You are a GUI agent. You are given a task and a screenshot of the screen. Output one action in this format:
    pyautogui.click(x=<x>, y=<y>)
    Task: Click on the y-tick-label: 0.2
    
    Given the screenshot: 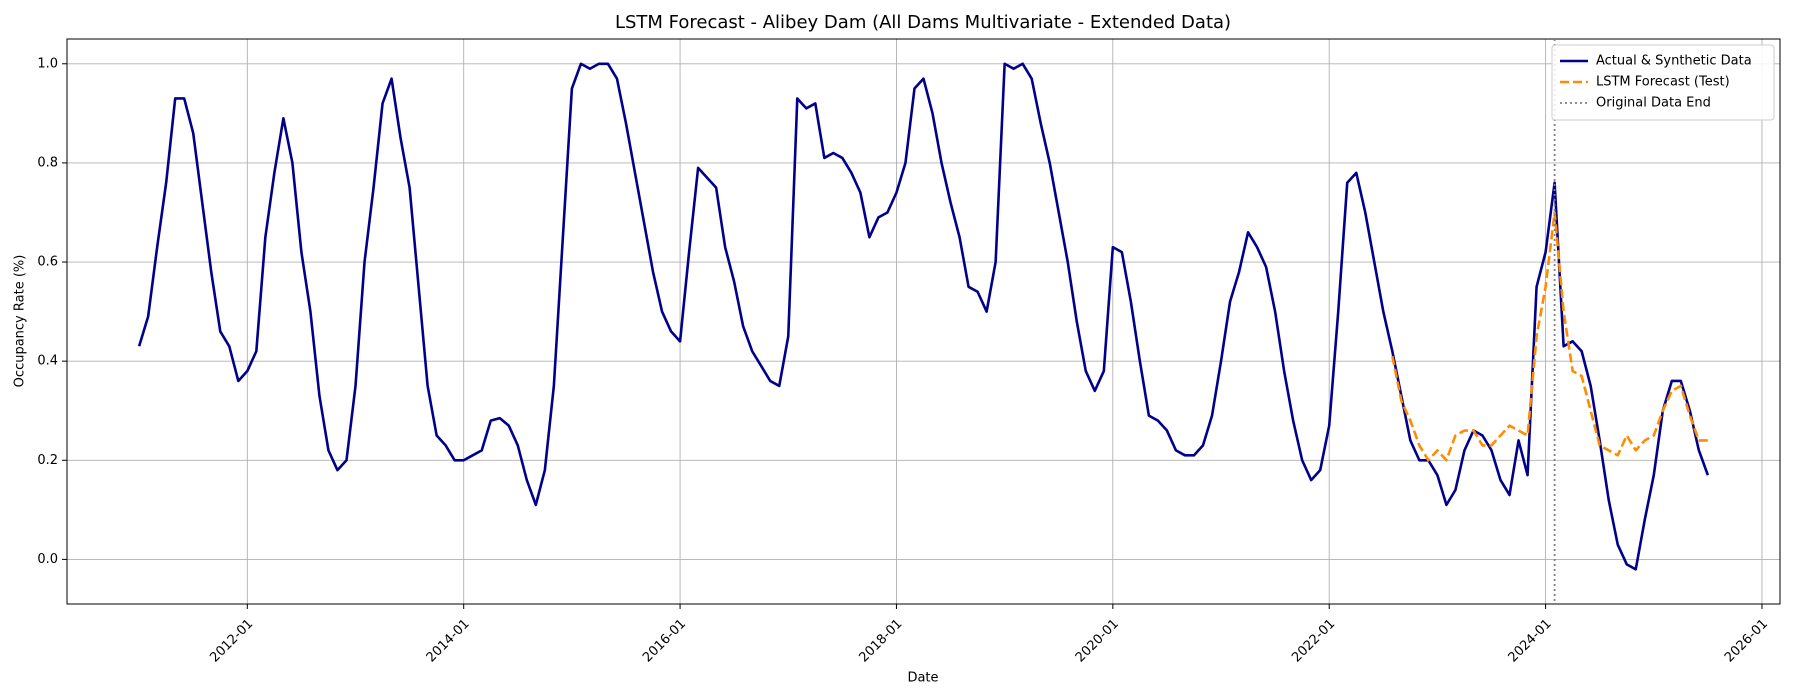 What is the action you would take?
    pyautogui.click(x=47, y=460)
    